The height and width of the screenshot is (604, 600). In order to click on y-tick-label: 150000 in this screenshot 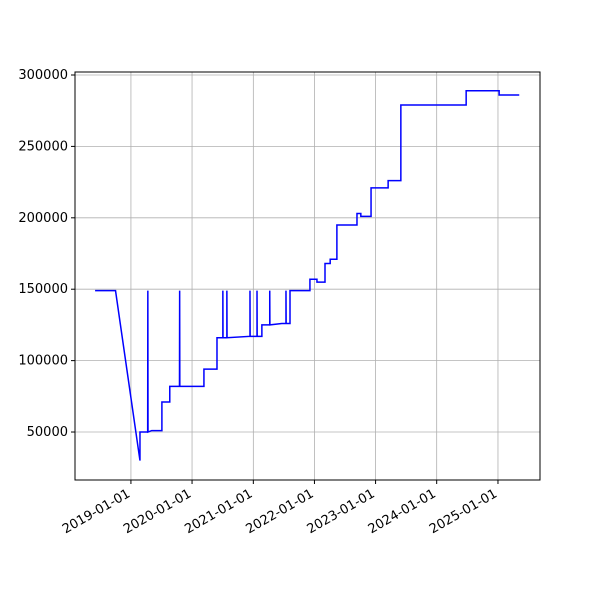, I will do `click(43, 289)`.